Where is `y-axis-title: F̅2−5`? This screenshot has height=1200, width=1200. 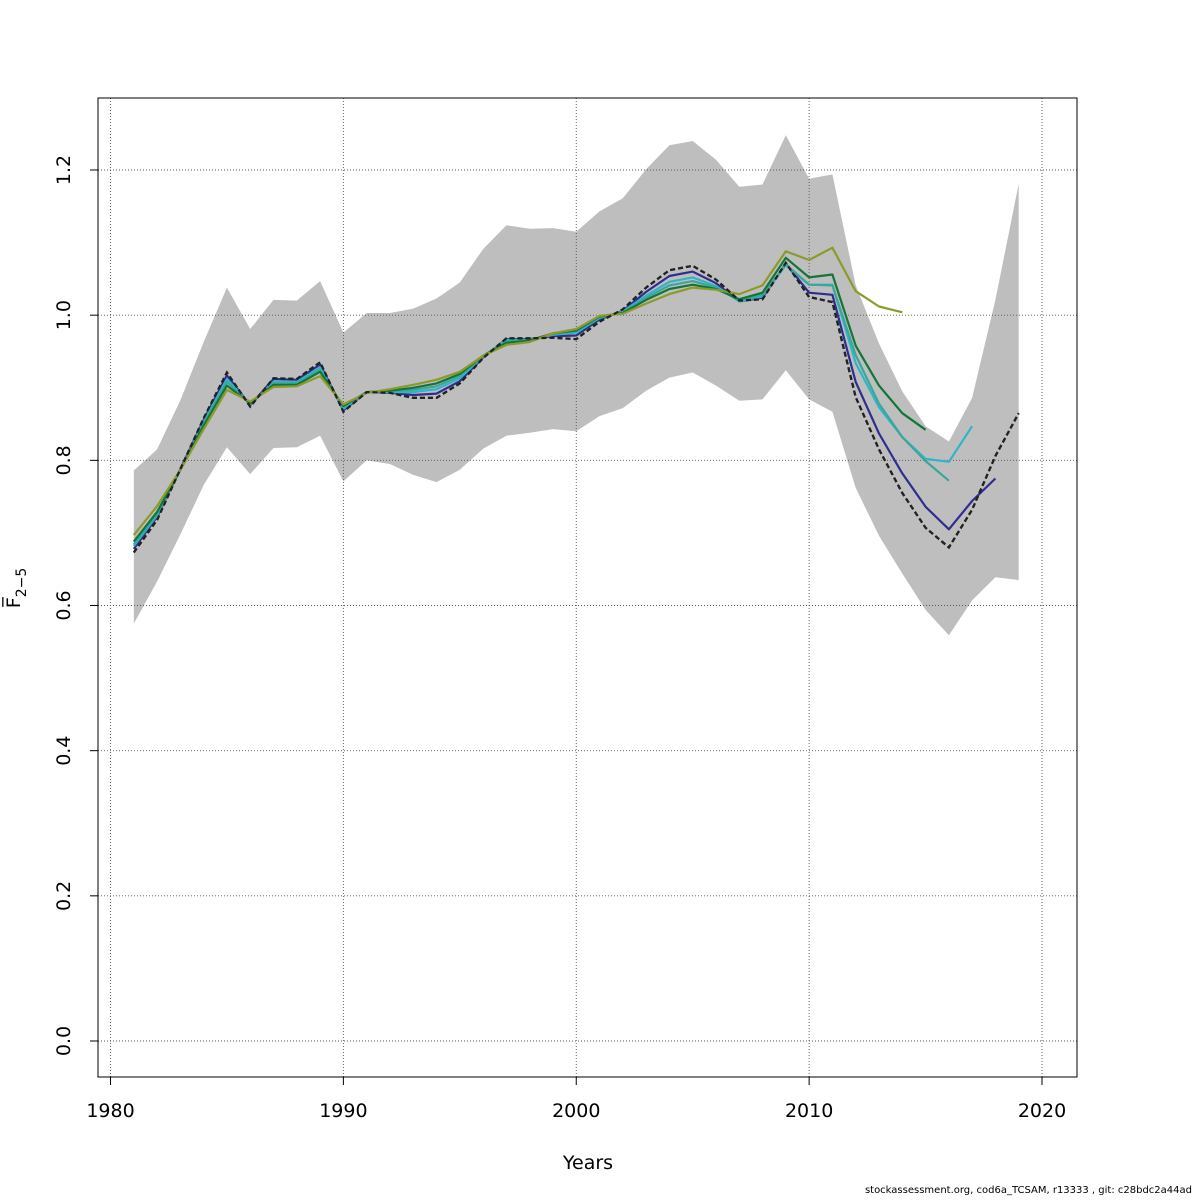 y-axis-title: F̅2−5 is located at coordinates (15, 588).